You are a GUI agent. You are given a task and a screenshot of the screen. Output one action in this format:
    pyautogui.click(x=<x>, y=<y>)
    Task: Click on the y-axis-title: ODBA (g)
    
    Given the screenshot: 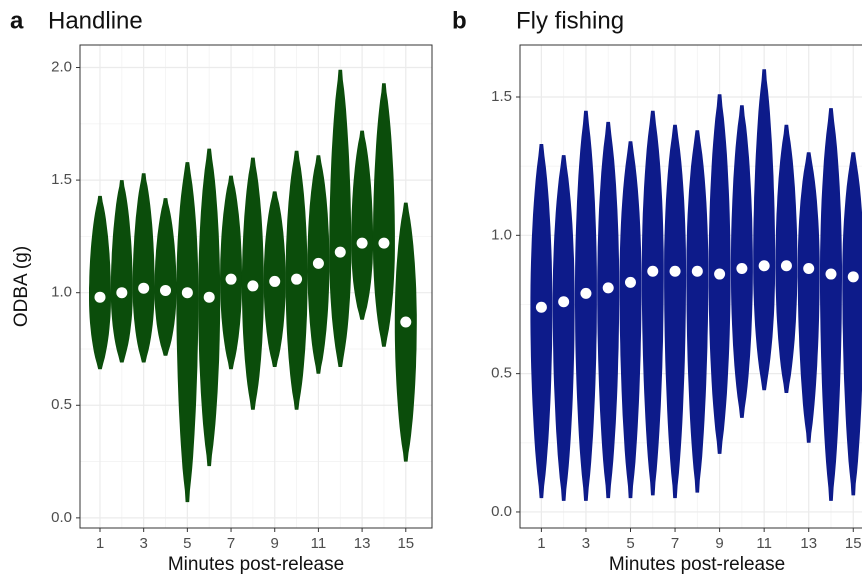 What is the action you would take?
    pyautogui.click(x=21, y=286)
    